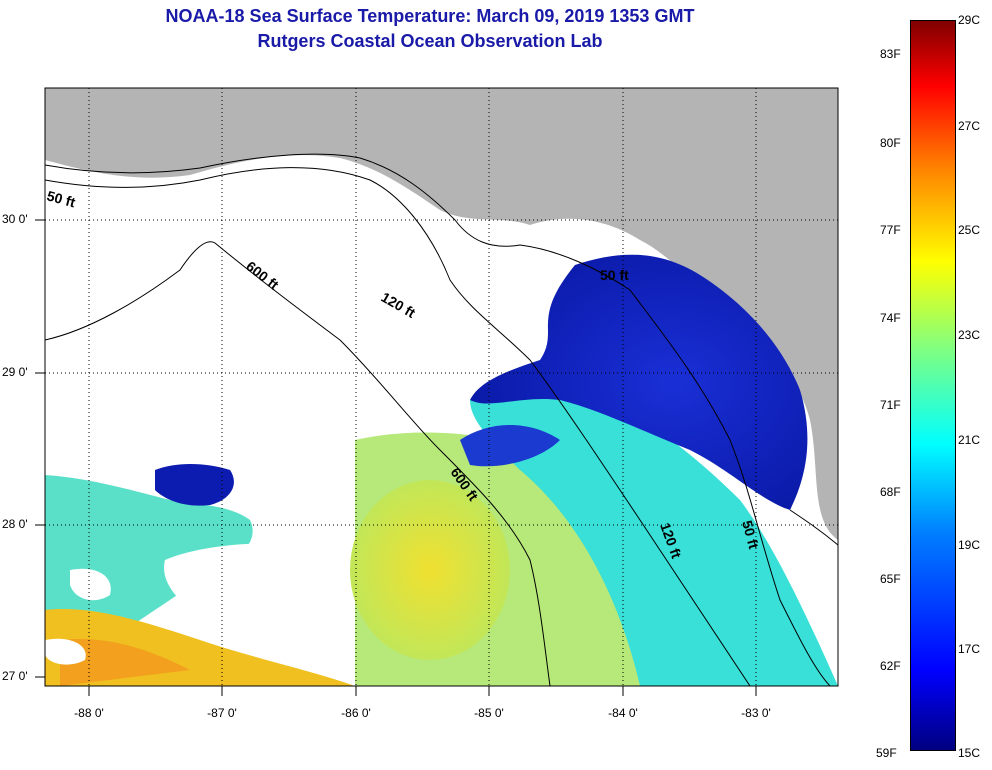 The image size is (992, 770). Describe the element at coordinates (15, 524) in the screenshot. I see `lat-label: 28 0'` at that location.